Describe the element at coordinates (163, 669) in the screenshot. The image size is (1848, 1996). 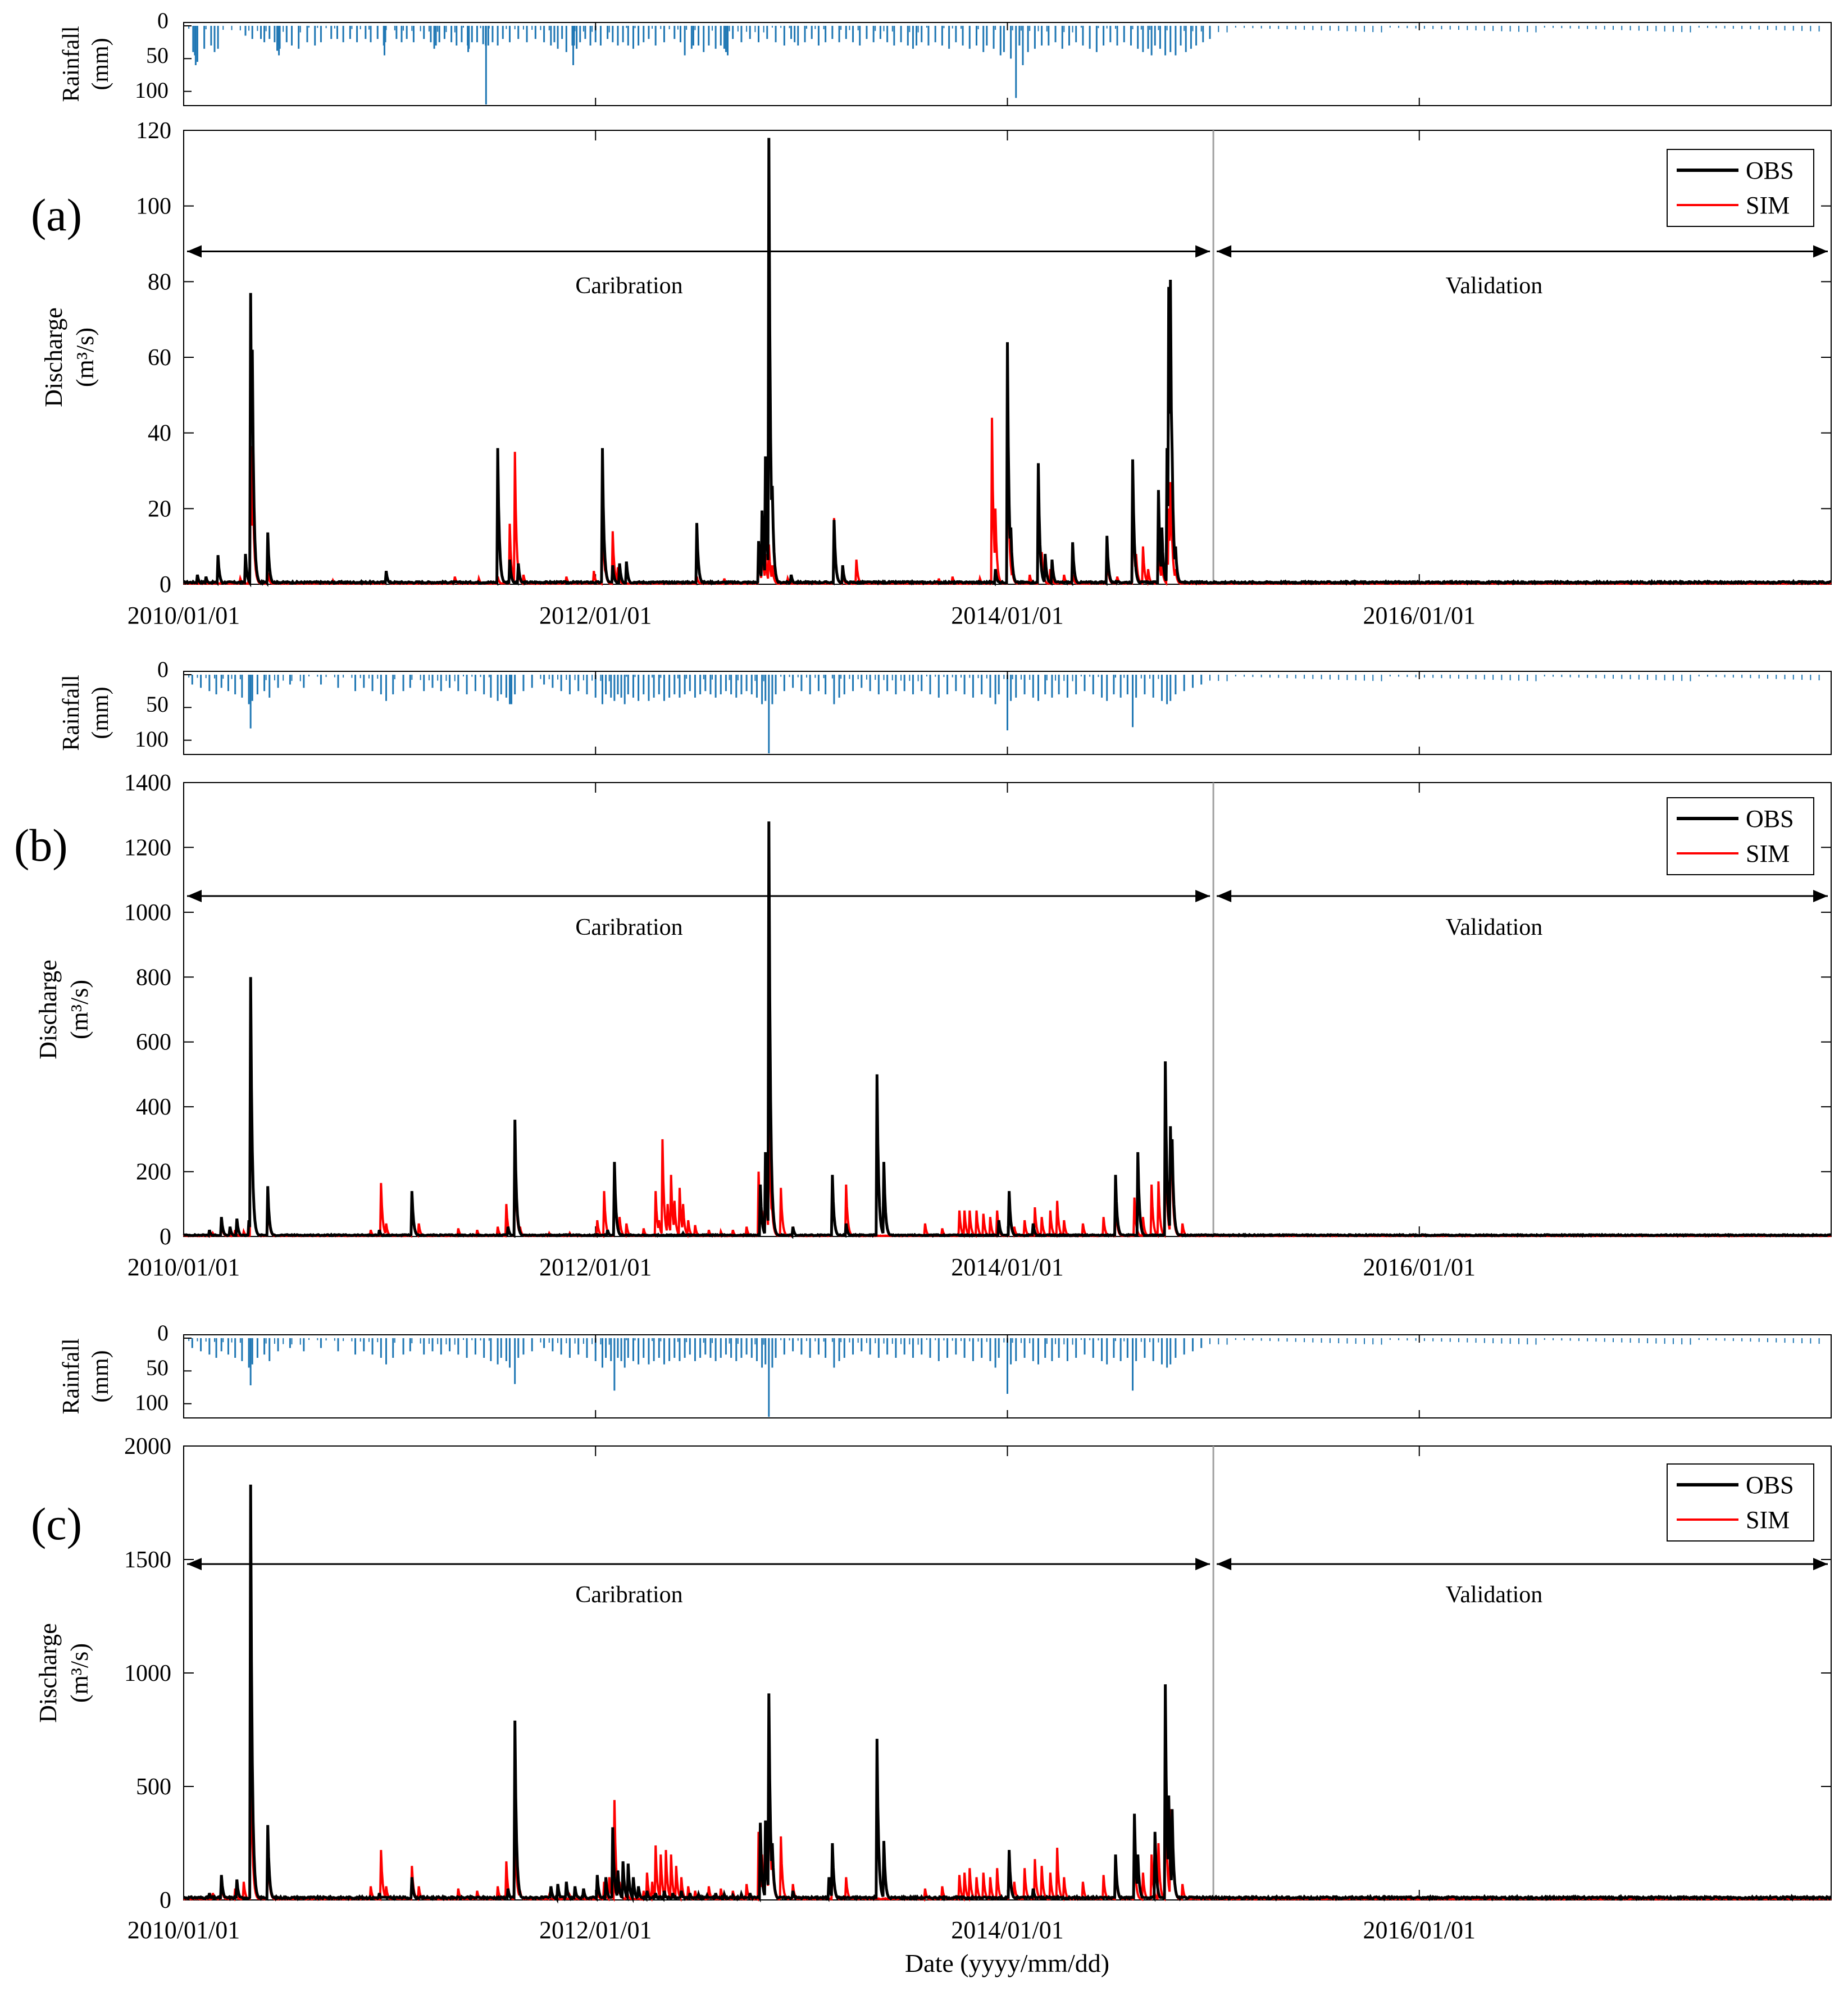
I see `rain-tick-b-0: 0` at that location.